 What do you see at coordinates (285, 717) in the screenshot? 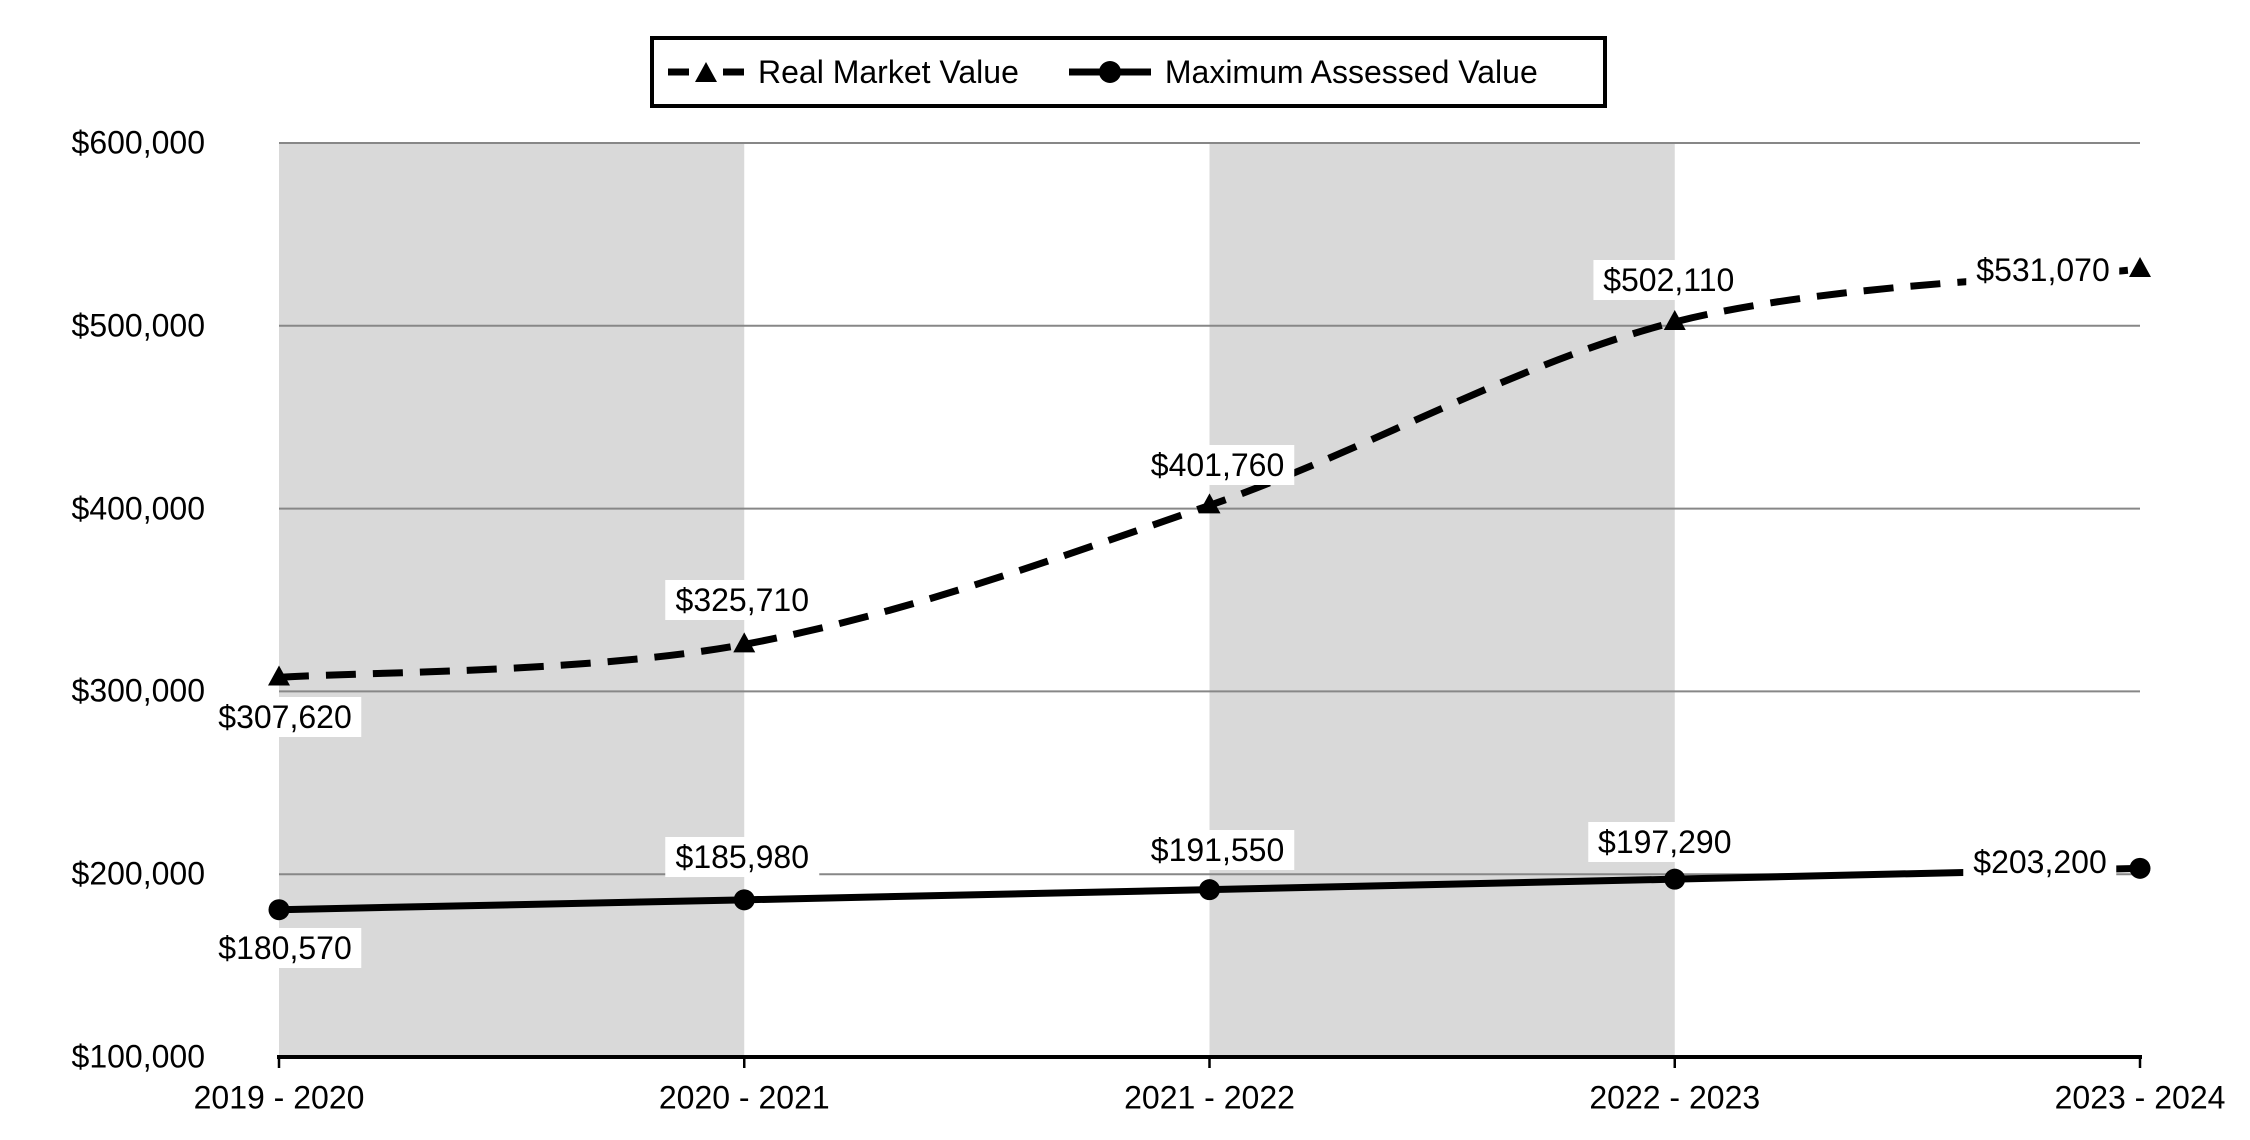
I see `data-label-real-market-value: $307,620` at bounding box center [285, 717].